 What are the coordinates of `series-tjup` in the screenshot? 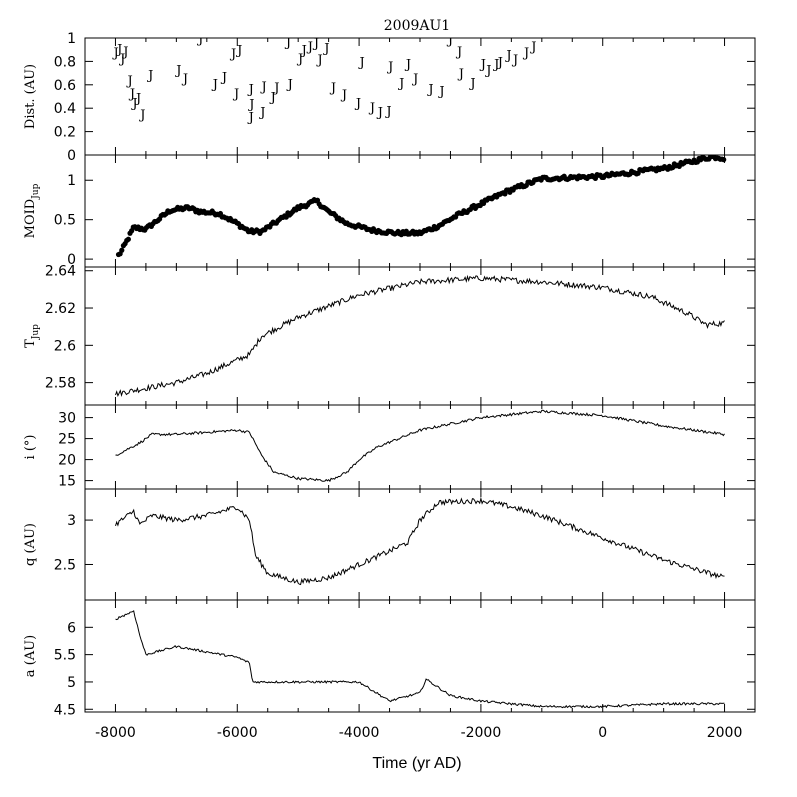 It's located at (420, 335).